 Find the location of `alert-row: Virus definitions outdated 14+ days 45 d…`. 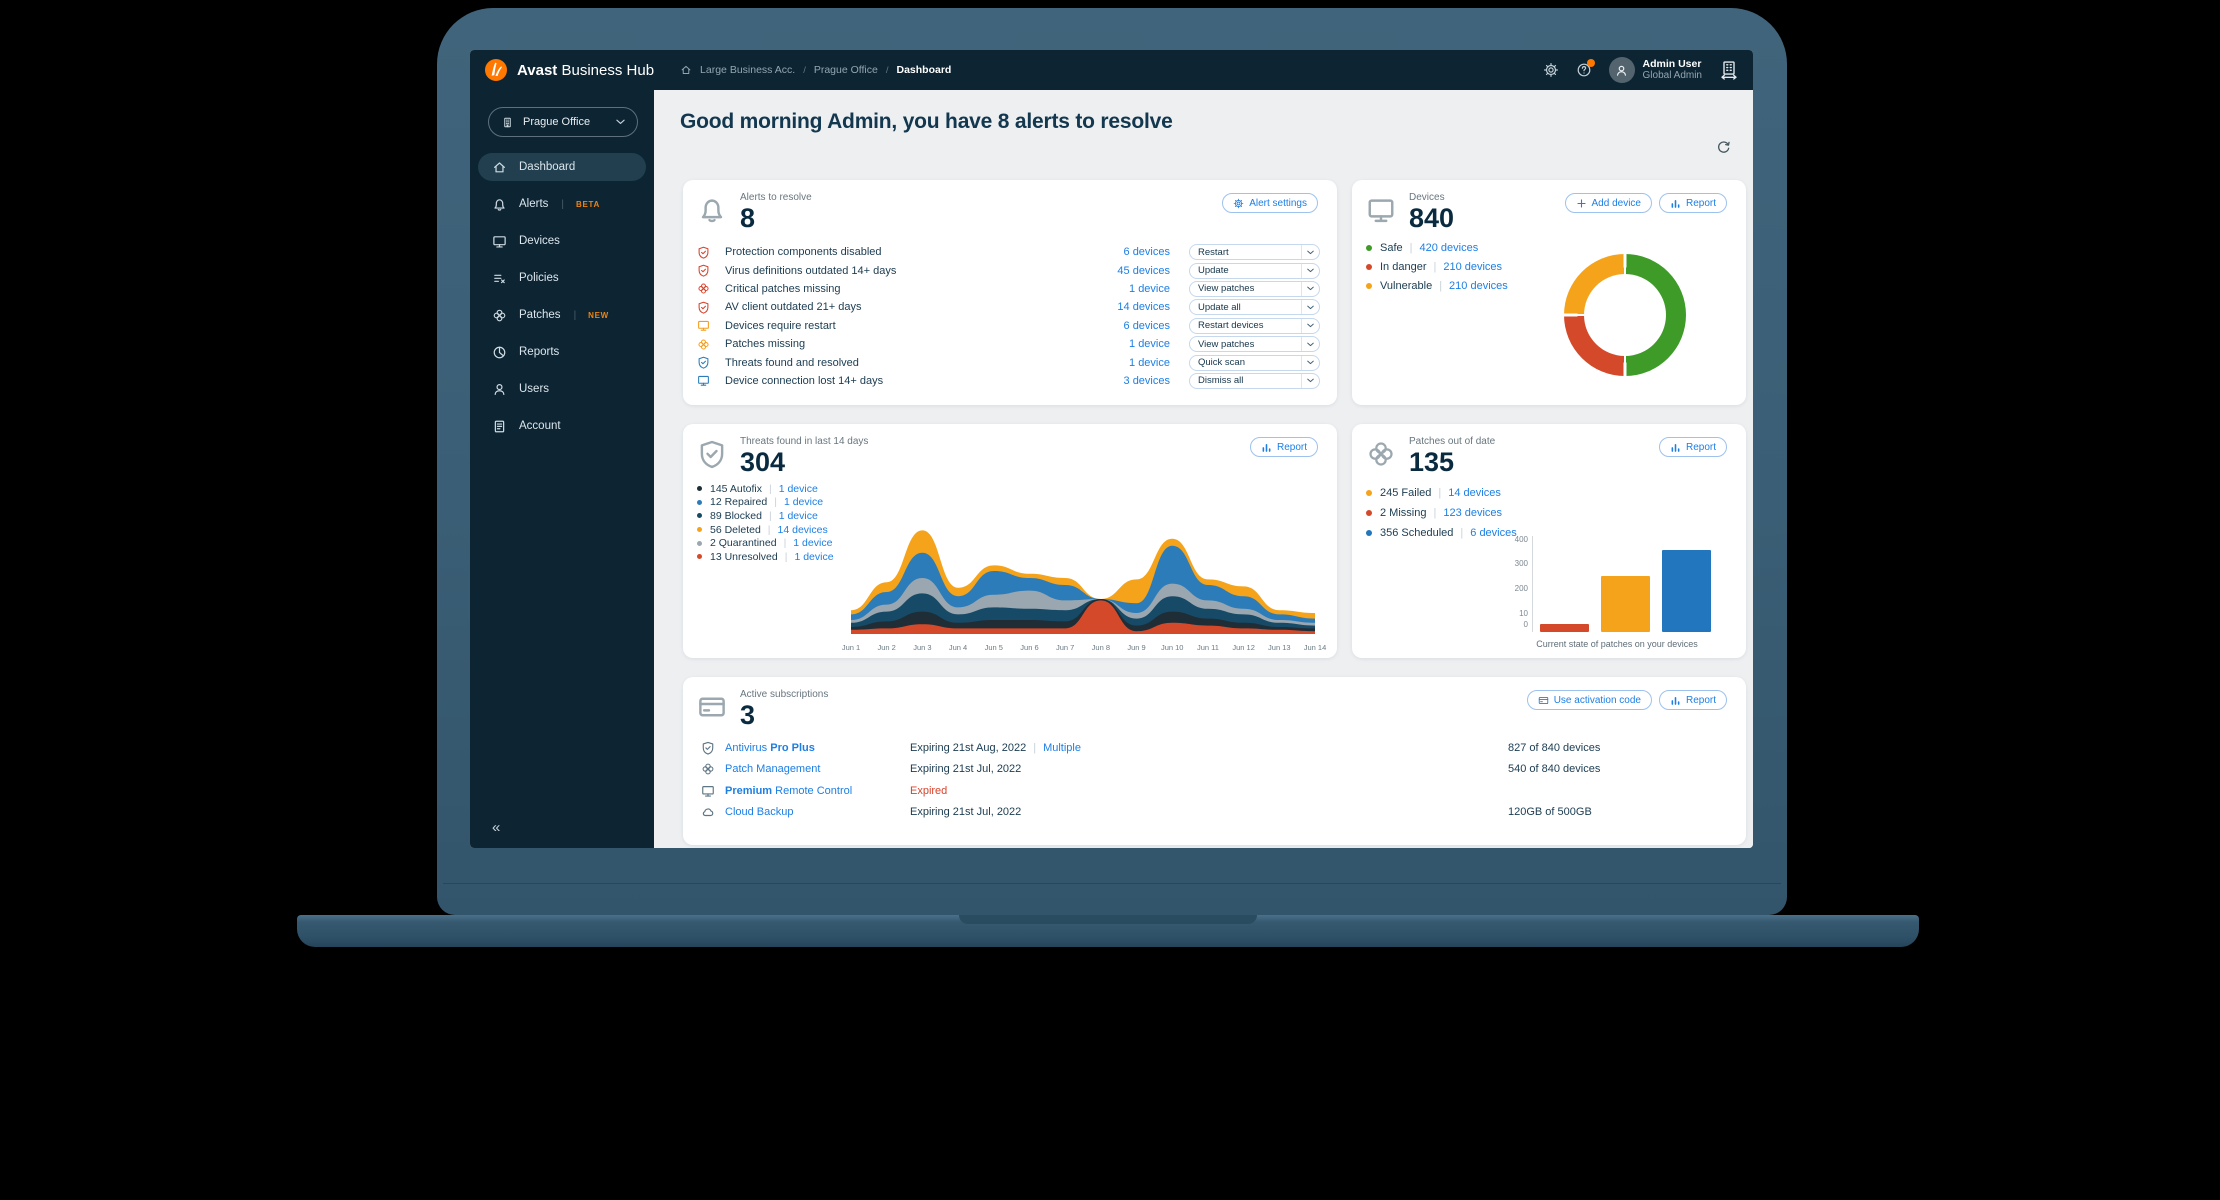

alert-row: Virus definitions outdated 14+ days 45 d… is located at coordinates (1008, 270).